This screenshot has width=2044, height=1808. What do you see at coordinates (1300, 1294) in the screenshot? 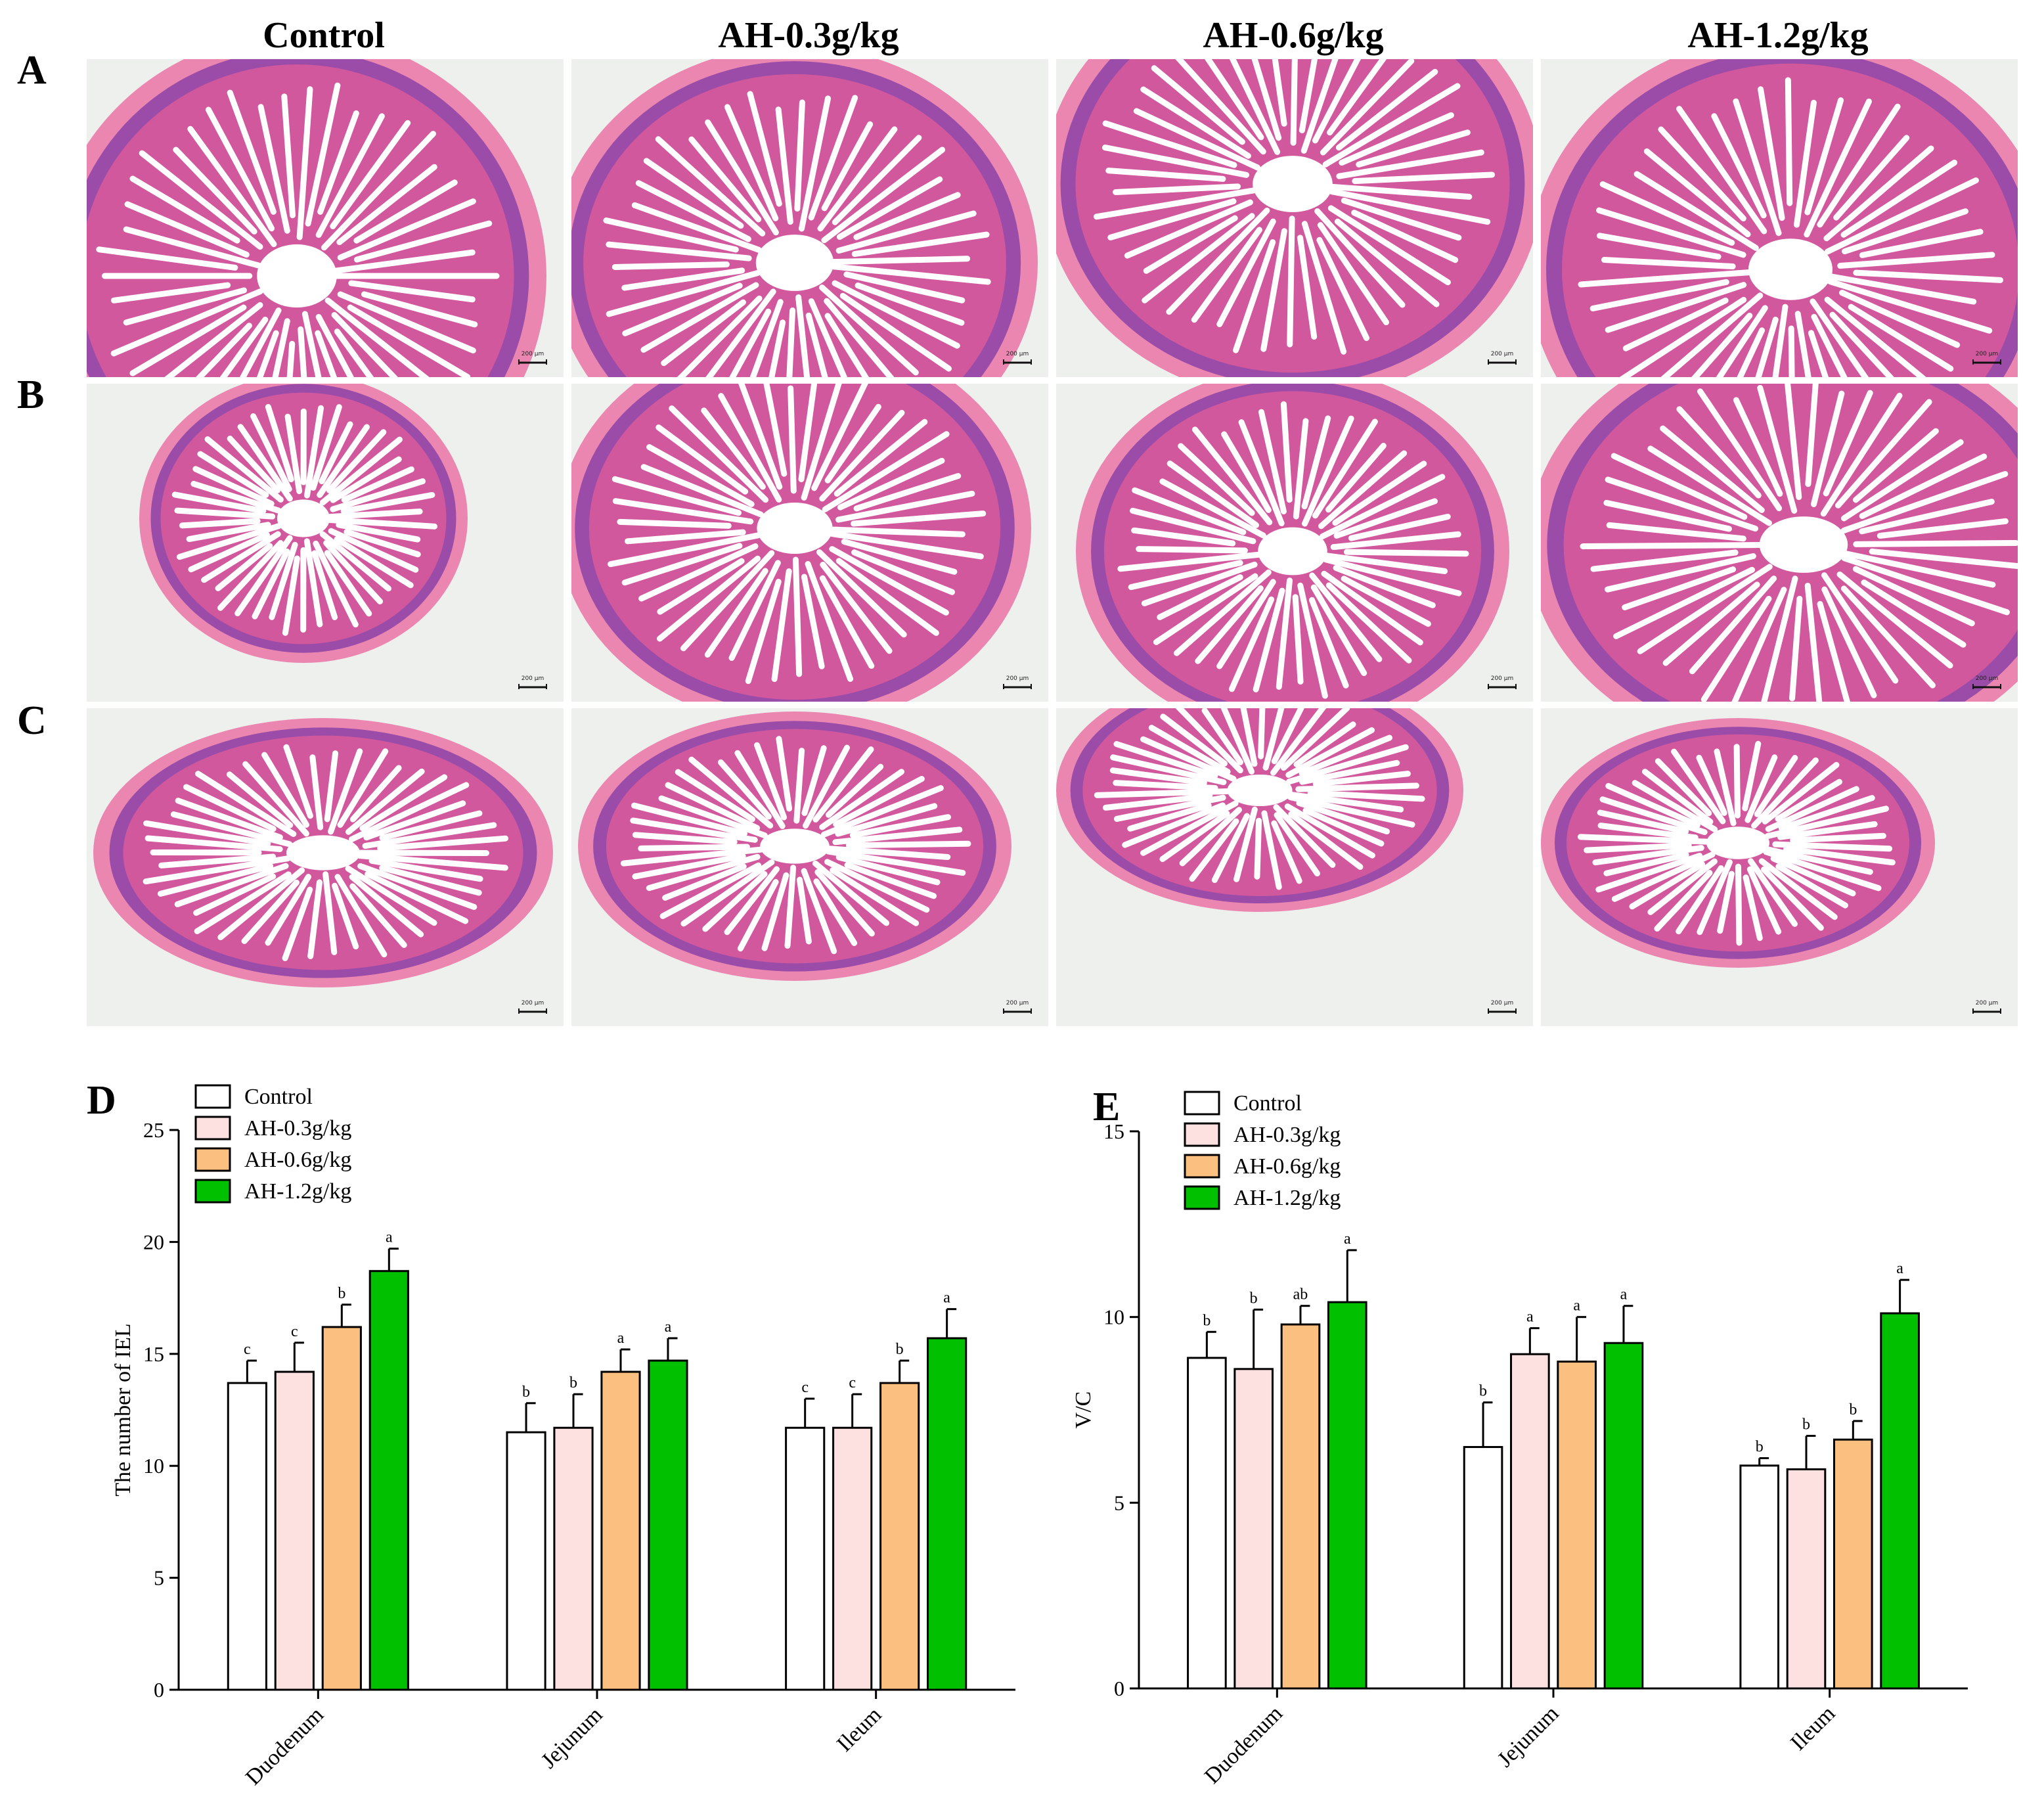
I see `significance-letter: ab` at bounding box center [1300, 1294].